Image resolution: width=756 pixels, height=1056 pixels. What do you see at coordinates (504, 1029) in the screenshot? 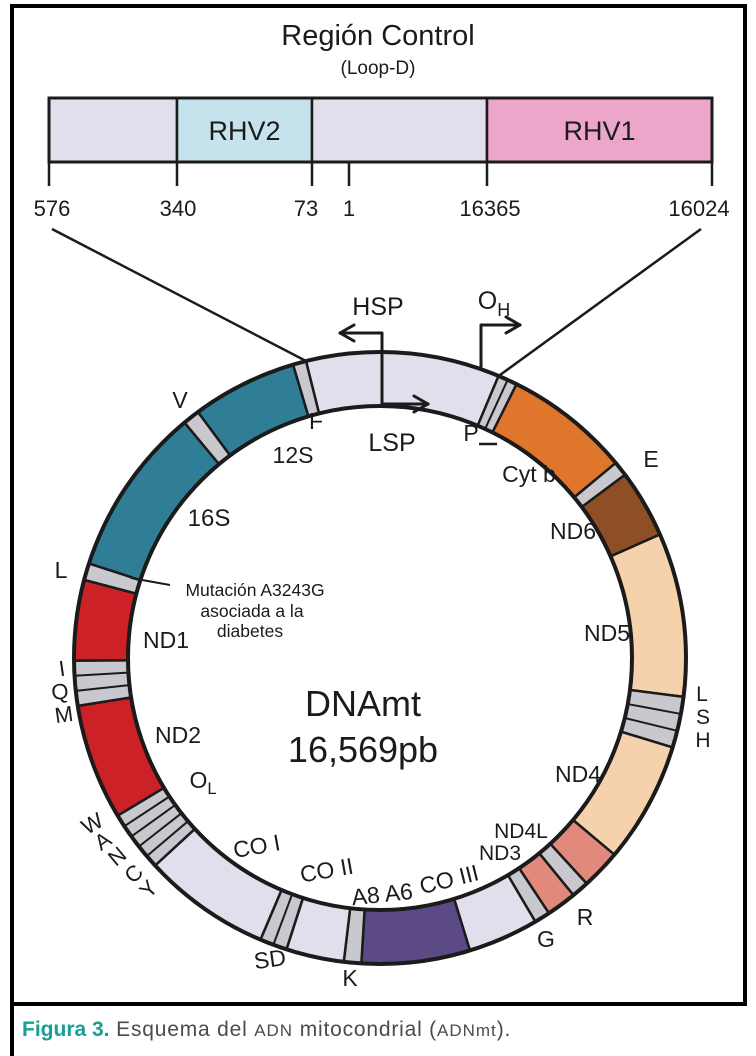
I see `caption-part-body-5: ).` at bounding box center [504, 1029].